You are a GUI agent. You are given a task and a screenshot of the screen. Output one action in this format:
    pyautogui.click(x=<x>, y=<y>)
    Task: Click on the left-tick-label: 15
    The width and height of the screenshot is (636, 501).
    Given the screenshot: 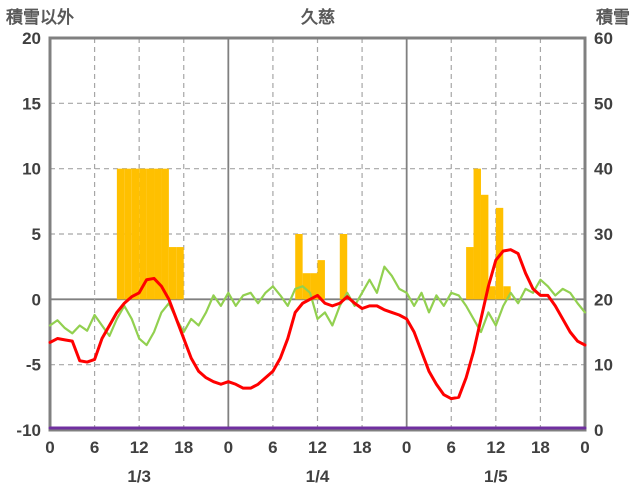 What is the action you would take?
    pyautogui.click(x=31, y=103)
    